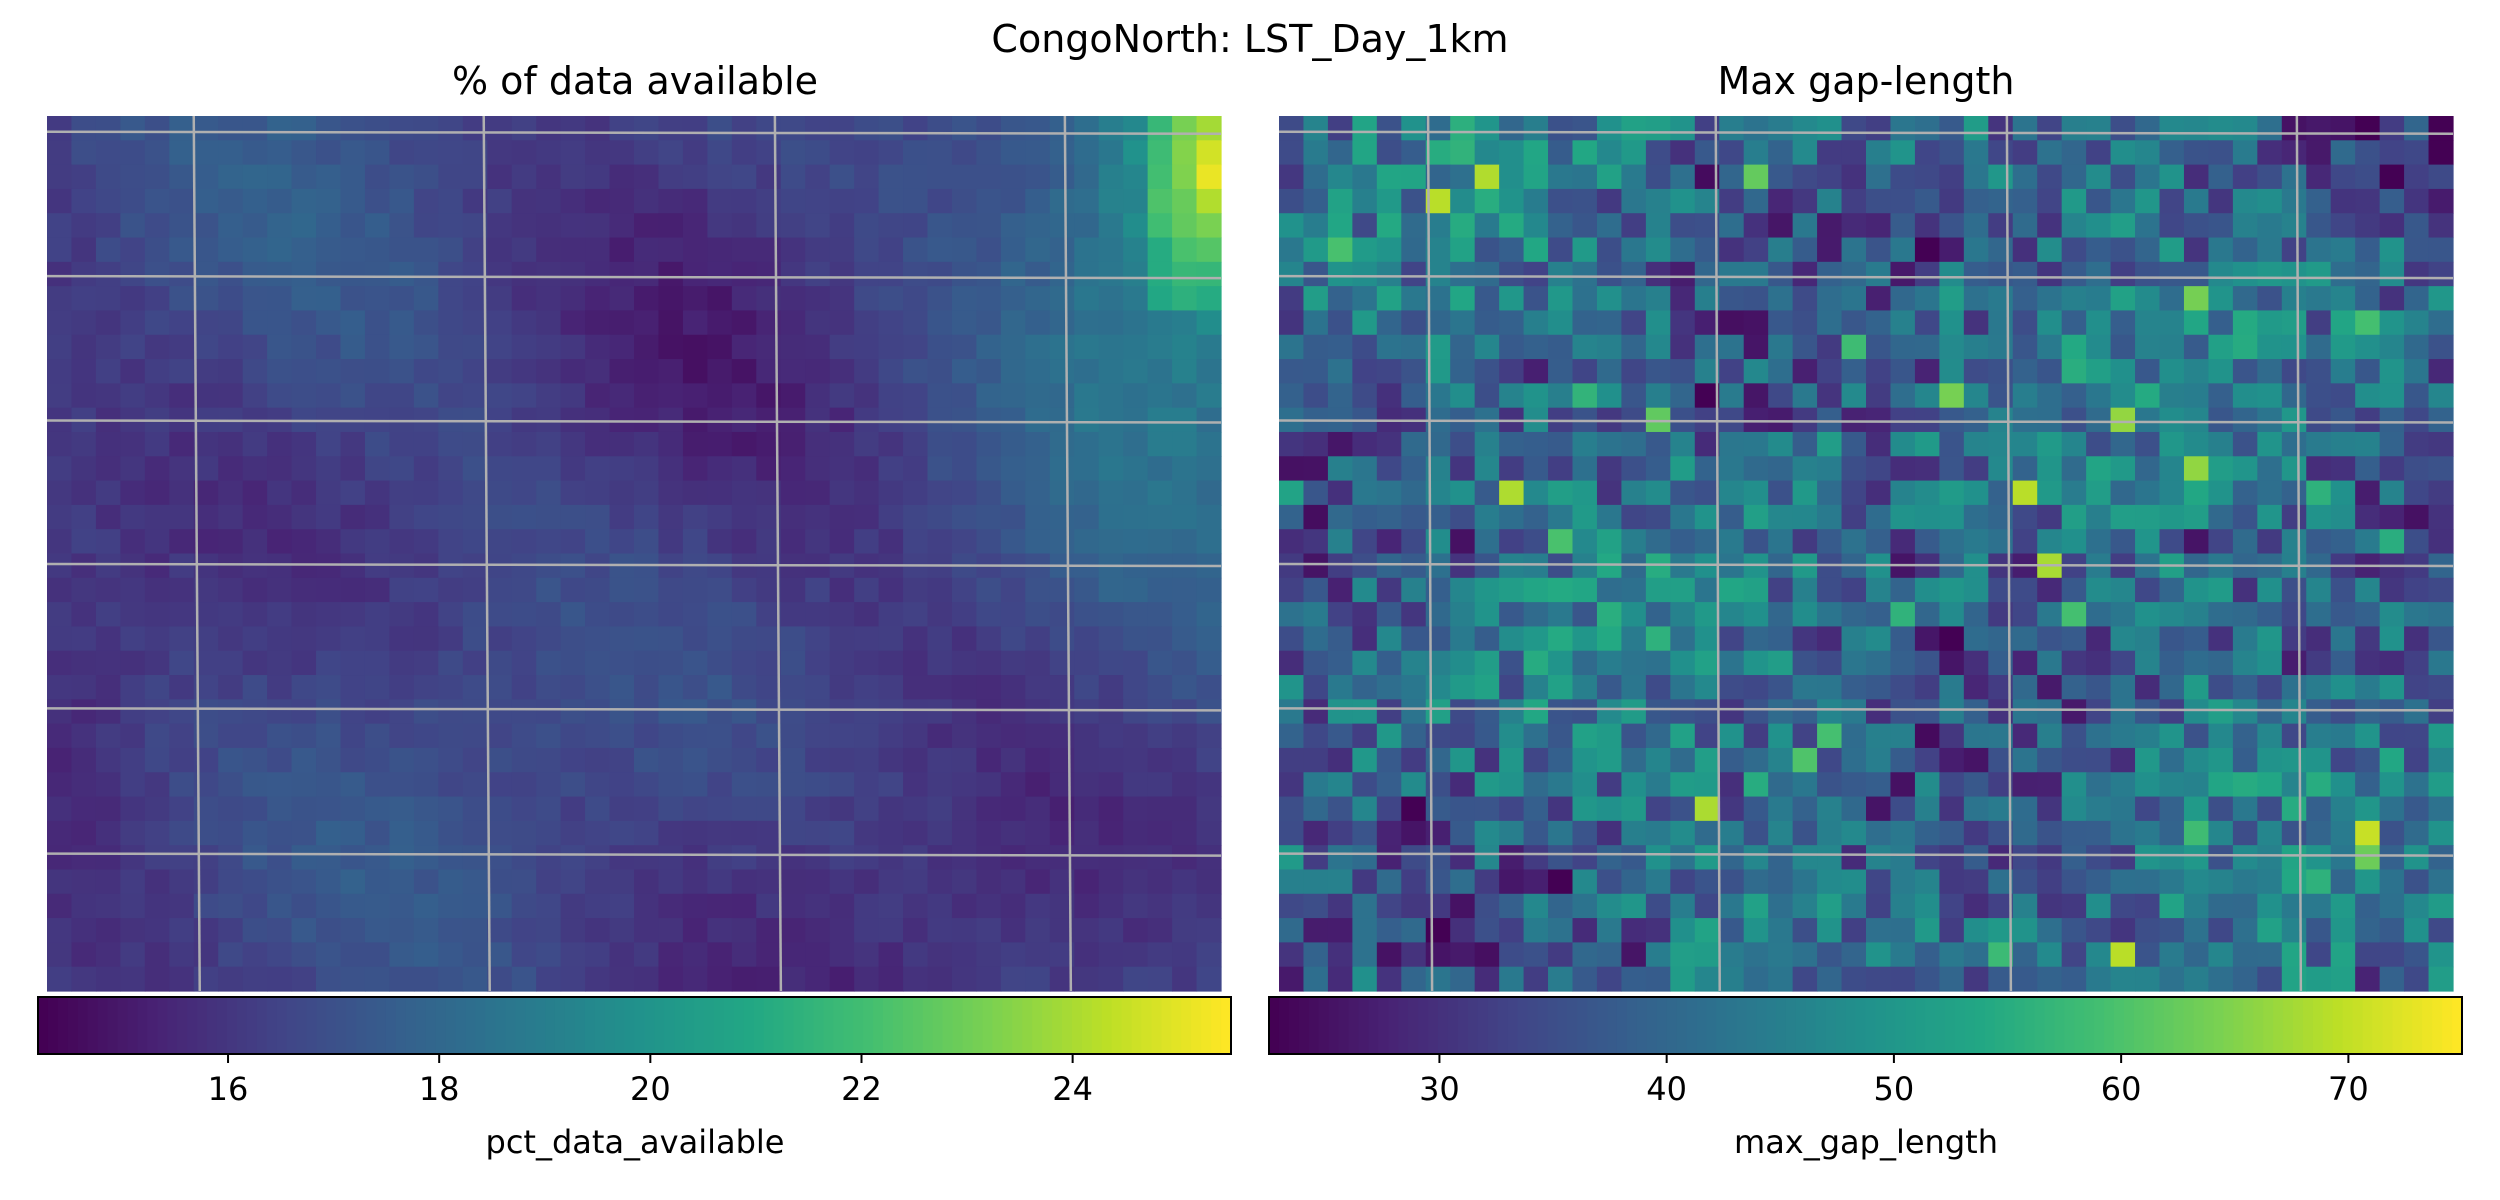  What do you see at coordinates (635, 1142) in the screenshot?
I see `colorbar-label-left: pct_data_available` at bounding box center [635, 1142].